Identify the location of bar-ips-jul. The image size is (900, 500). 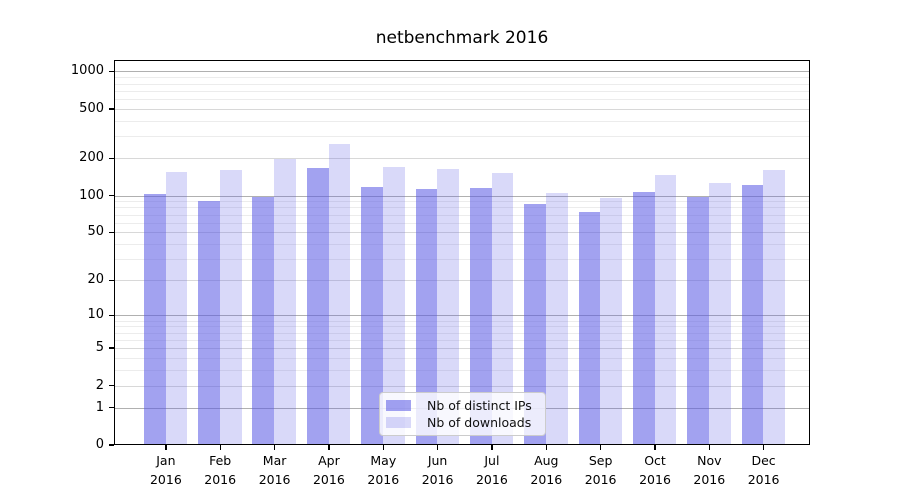
(480, 316).